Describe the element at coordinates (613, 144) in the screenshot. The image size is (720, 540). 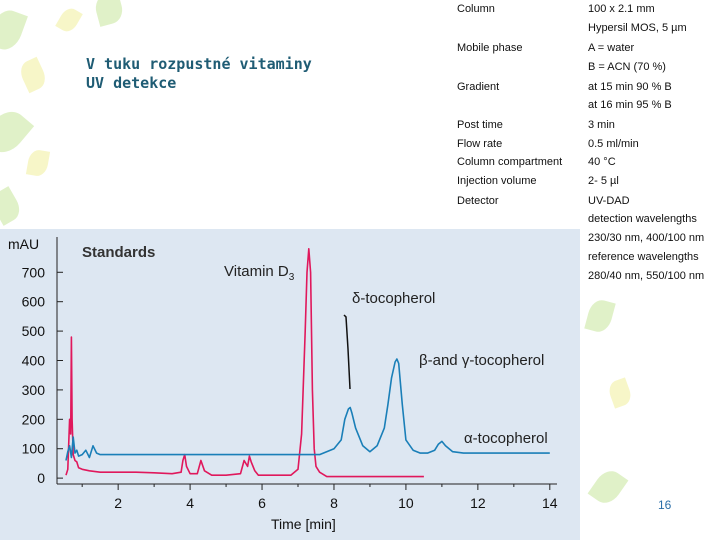
I see `param-value: 0.5 ml/min` at that location.